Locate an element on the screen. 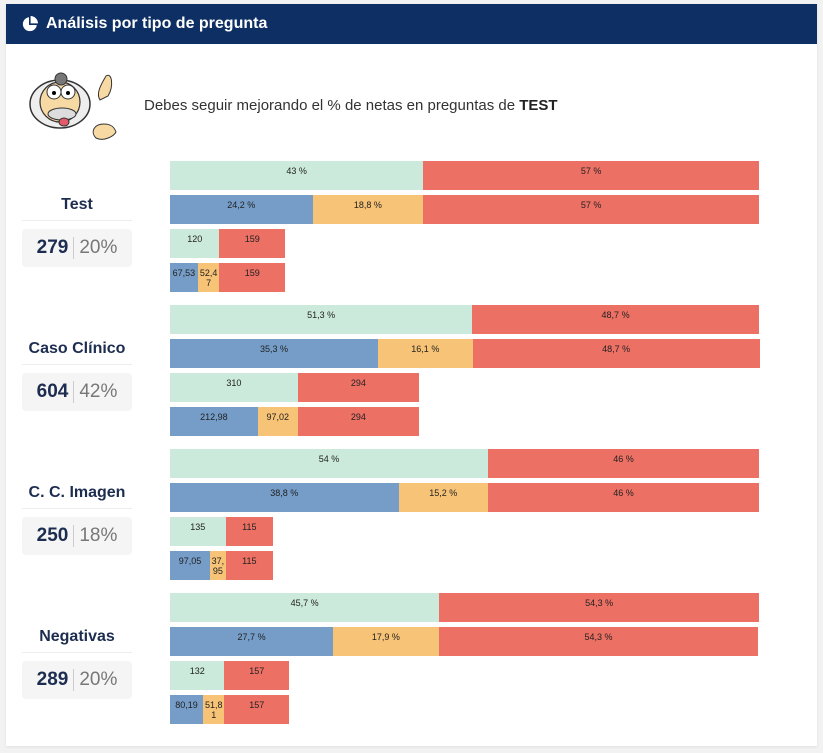 Image resolution: width=823 pixels, height=753 pixels. bar-segment: 132 is located at coordinates (197, 675).